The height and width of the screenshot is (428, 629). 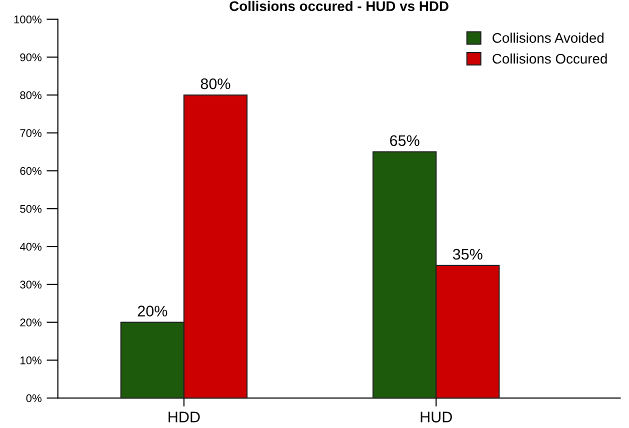 I want to click on y-tick-label: 40%, so click(x=31, y=246).